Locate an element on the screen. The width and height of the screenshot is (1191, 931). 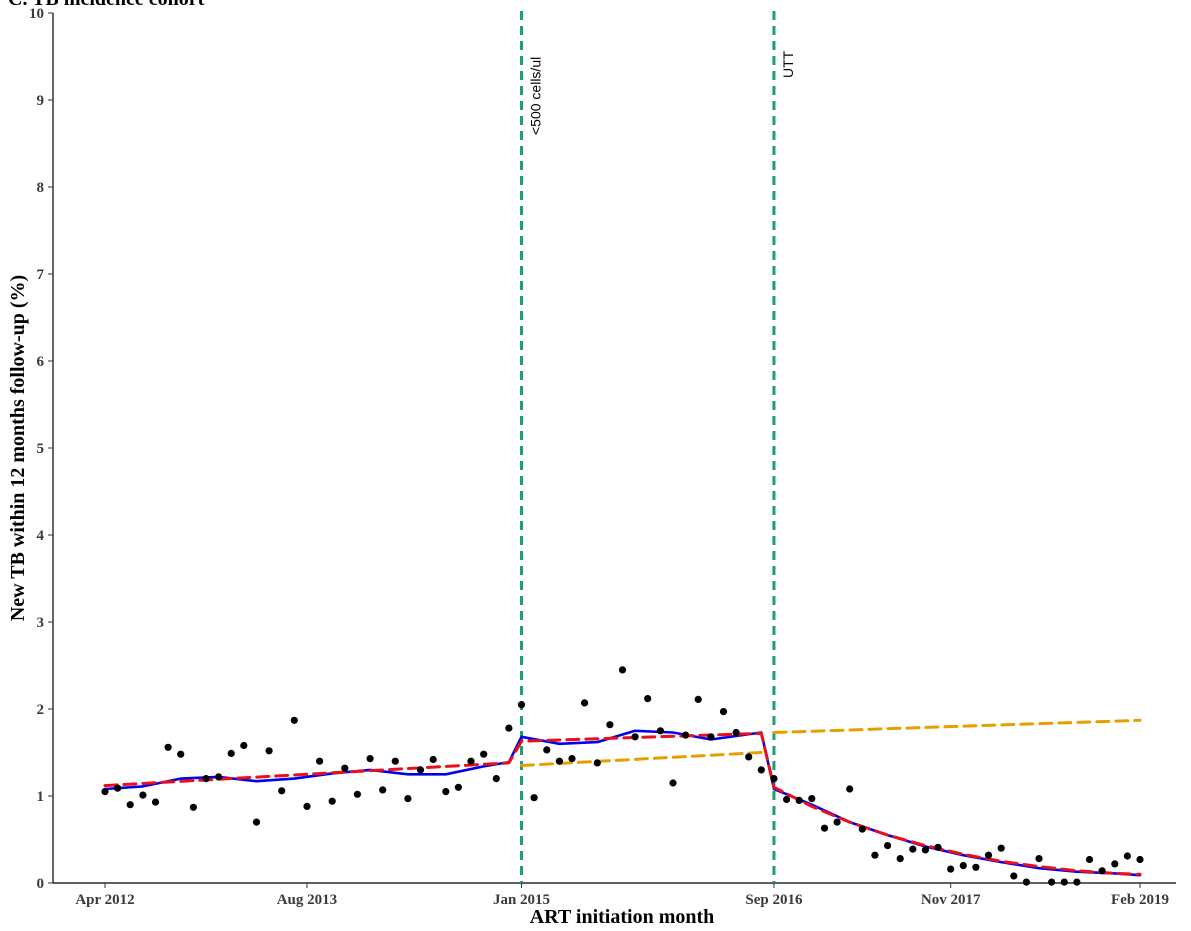
y-tick-label: 10 is located at coordinates (36, 14).